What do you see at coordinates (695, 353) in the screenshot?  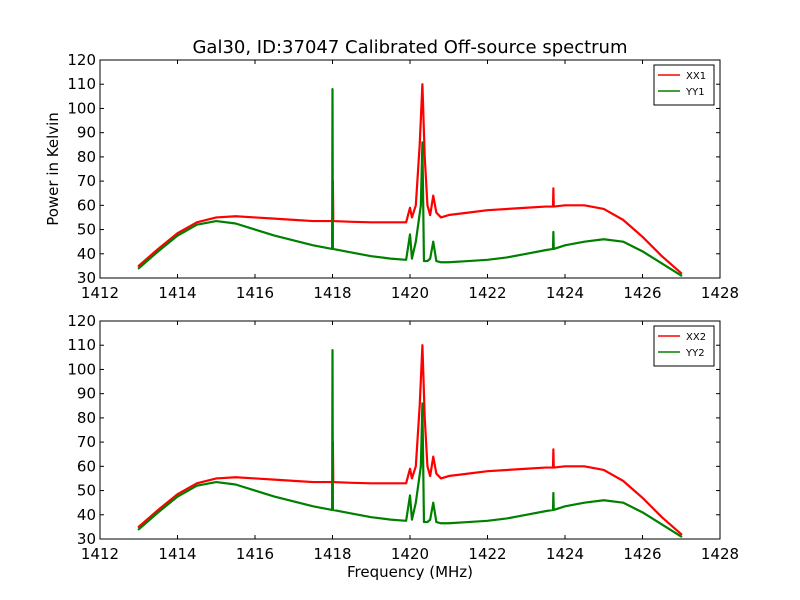 I see `legend-label-yy2: YY2` at bounding box center [695, 353].